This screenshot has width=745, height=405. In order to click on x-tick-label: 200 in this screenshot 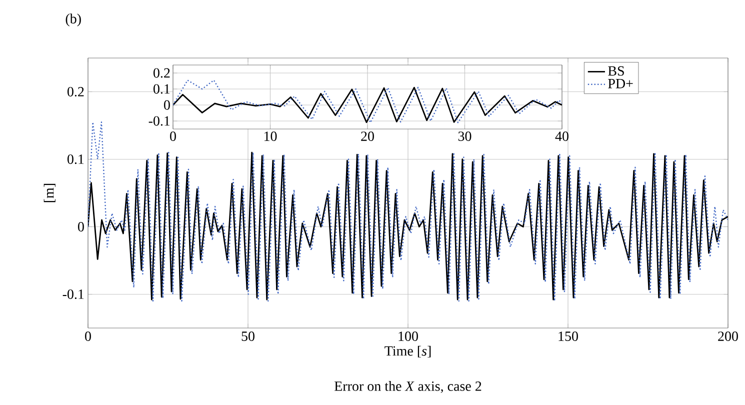, I will do `click(728, 336)`.